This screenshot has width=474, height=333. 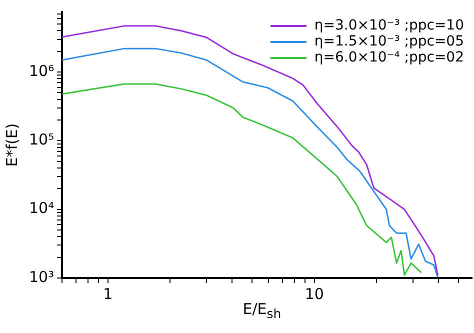 What do you see at coordinates (262, 310) in the screenshot?
I see `x-axis-title: E/E$_{sh}$` at bounding box center [262, 310].